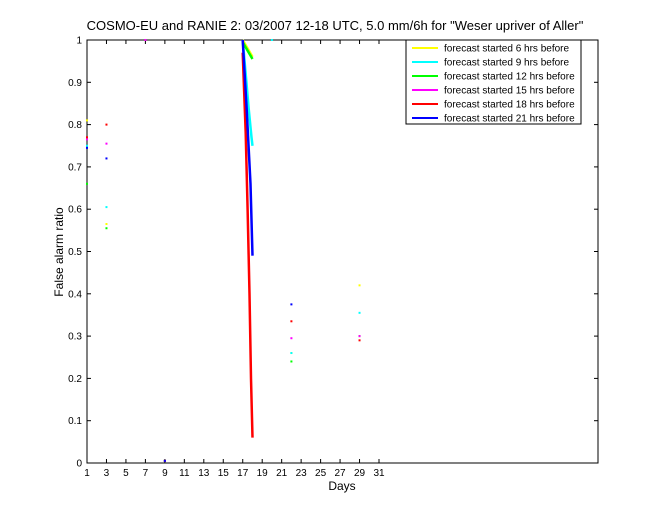 This screenshot has width=660, height=520. I want to click on x-tick-label: 15, so click(224, 473).